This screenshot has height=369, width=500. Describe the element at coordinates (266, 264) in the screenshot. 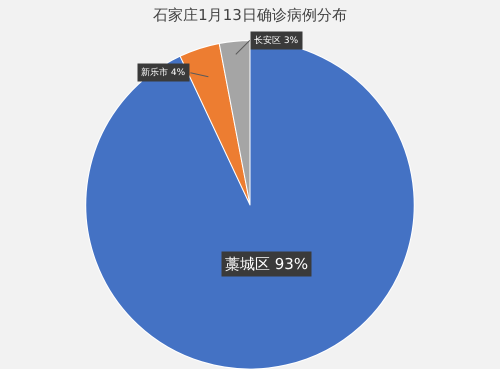

I see `slice-label: 藁城区 93%` at that location.